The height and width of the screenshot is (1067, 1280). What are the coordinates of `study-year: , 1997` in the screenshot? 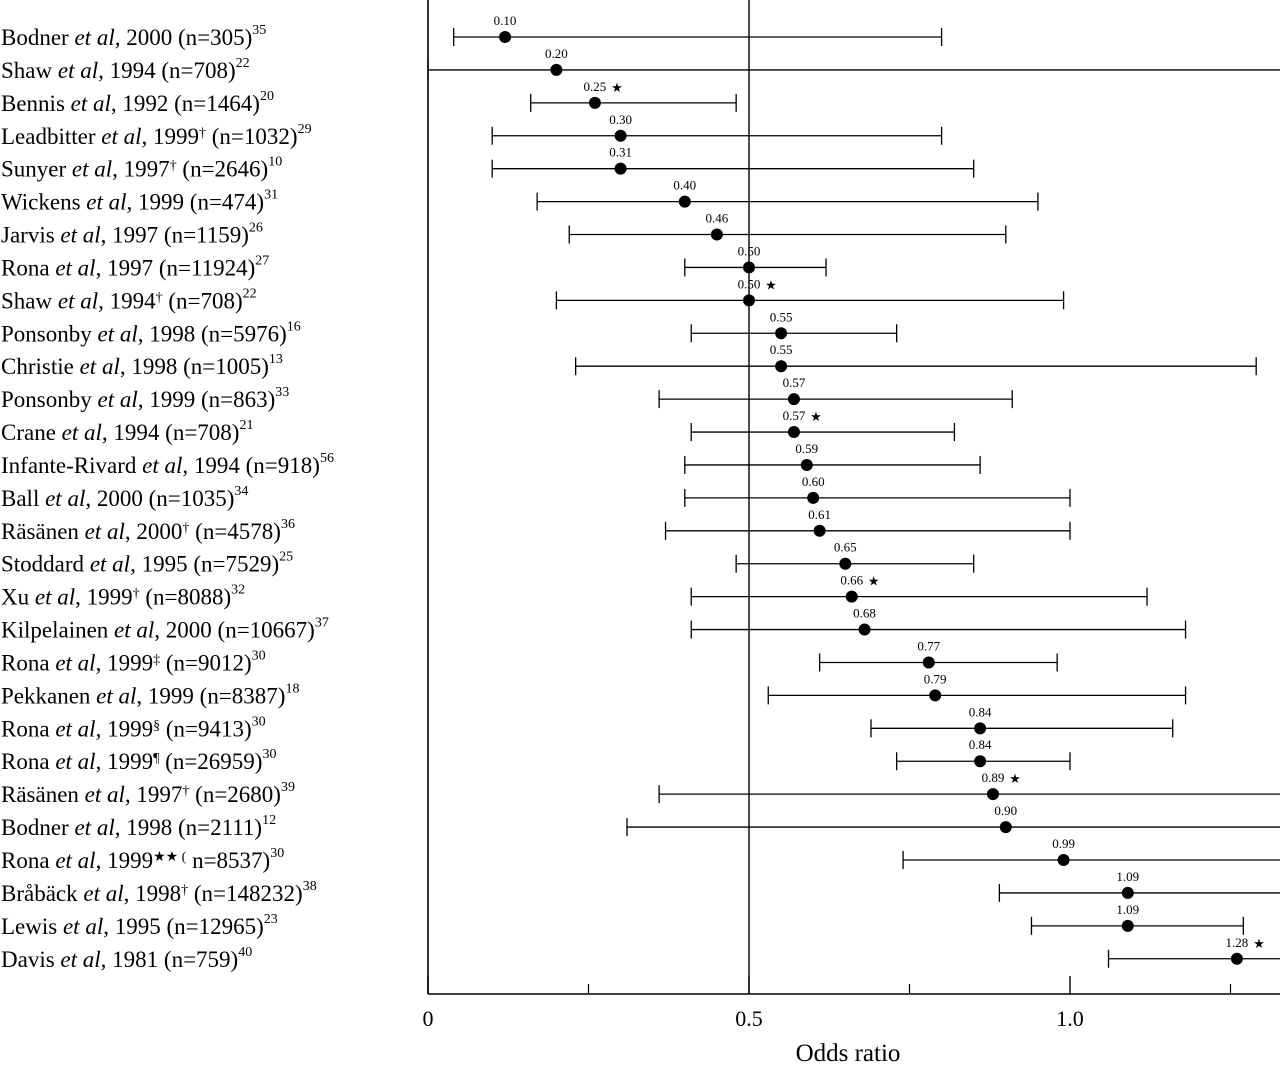 It's located at (141, 169).